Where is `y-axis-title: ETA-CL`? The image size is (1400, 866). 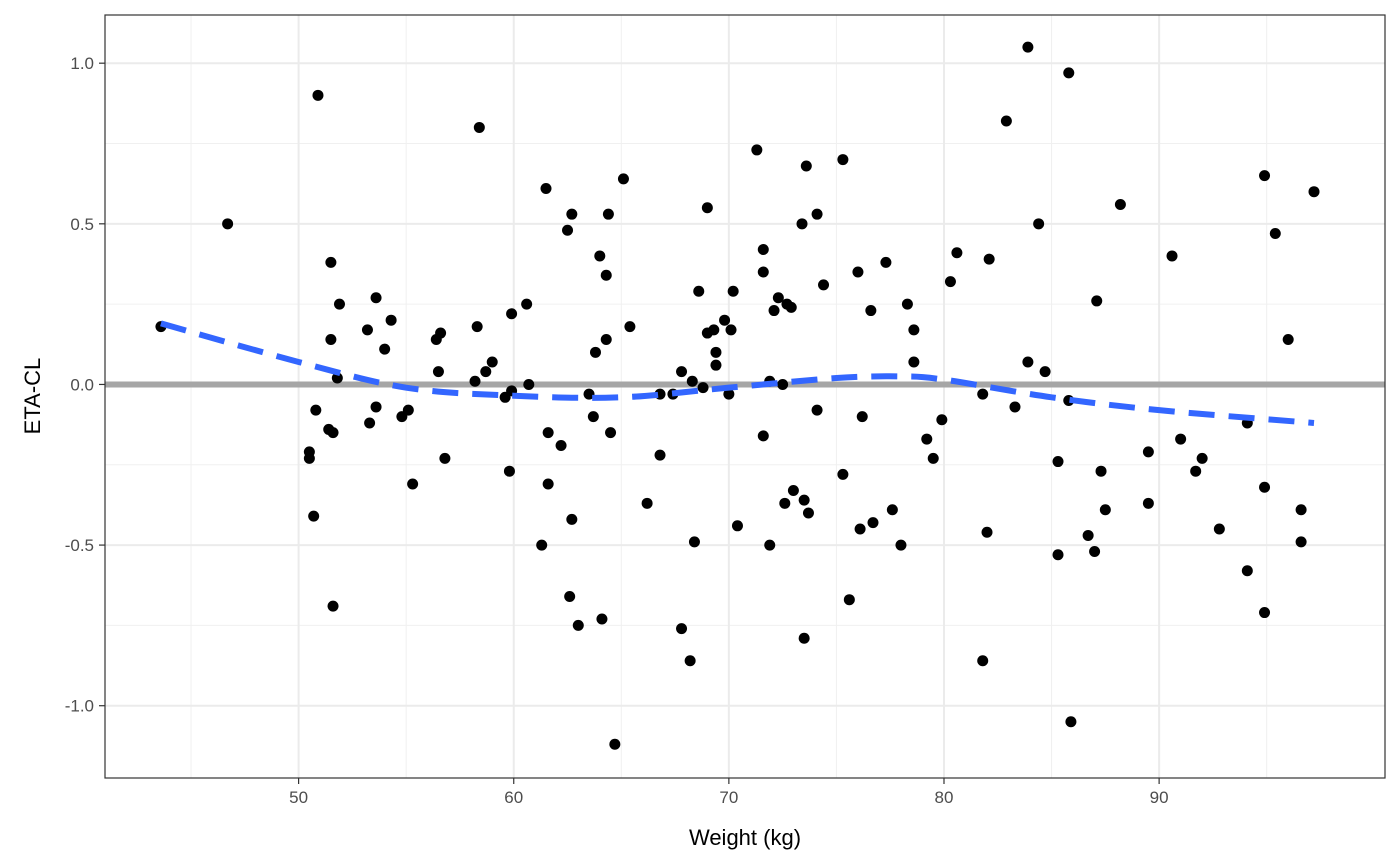
y-axis-title: ETA-CL is located at coordinates (32, 396).